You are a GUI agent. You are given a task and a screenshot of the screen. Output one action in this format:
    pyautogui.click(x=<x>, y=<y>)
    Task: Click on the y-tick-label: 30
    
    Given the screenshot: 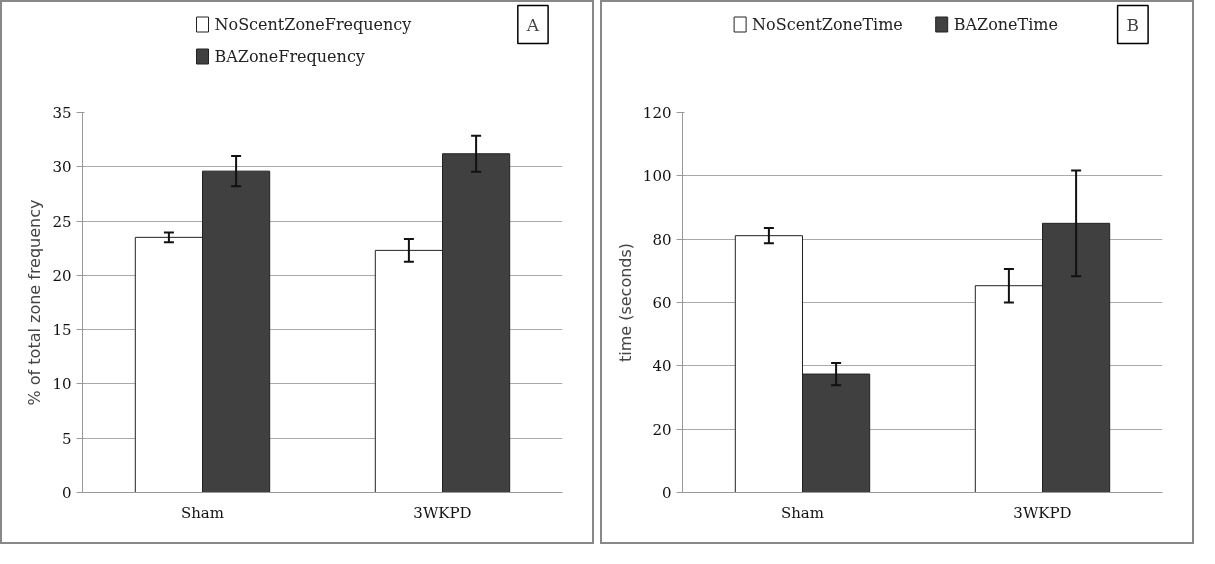 What is the action you would take?
    pyautogui.click(x=62, y=167)
    